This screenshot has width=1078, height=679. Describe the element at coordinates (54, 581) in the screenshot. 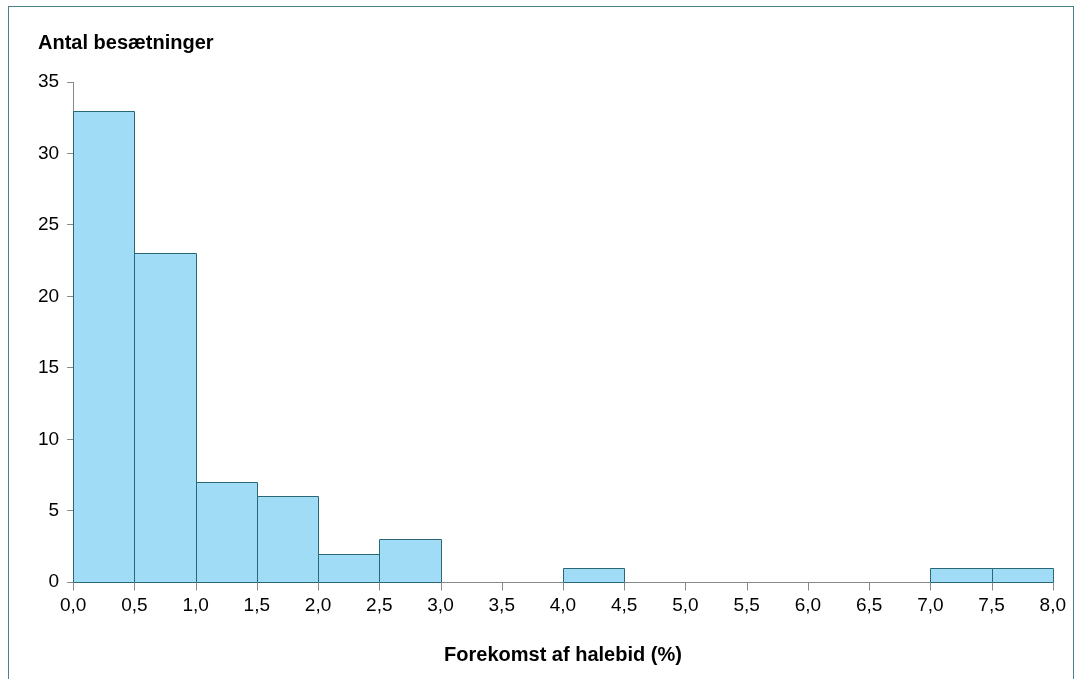

I see `y-tick-label: 0` at that location.